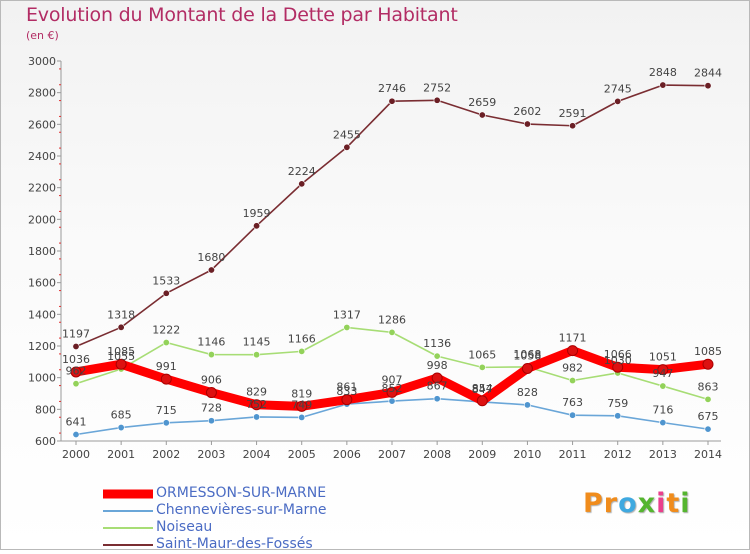 This screenshot has width=750, height=554. Describe the element at coordinates (42, 314) in the screenshot. I see `y-tick-label: 1400` at that location.